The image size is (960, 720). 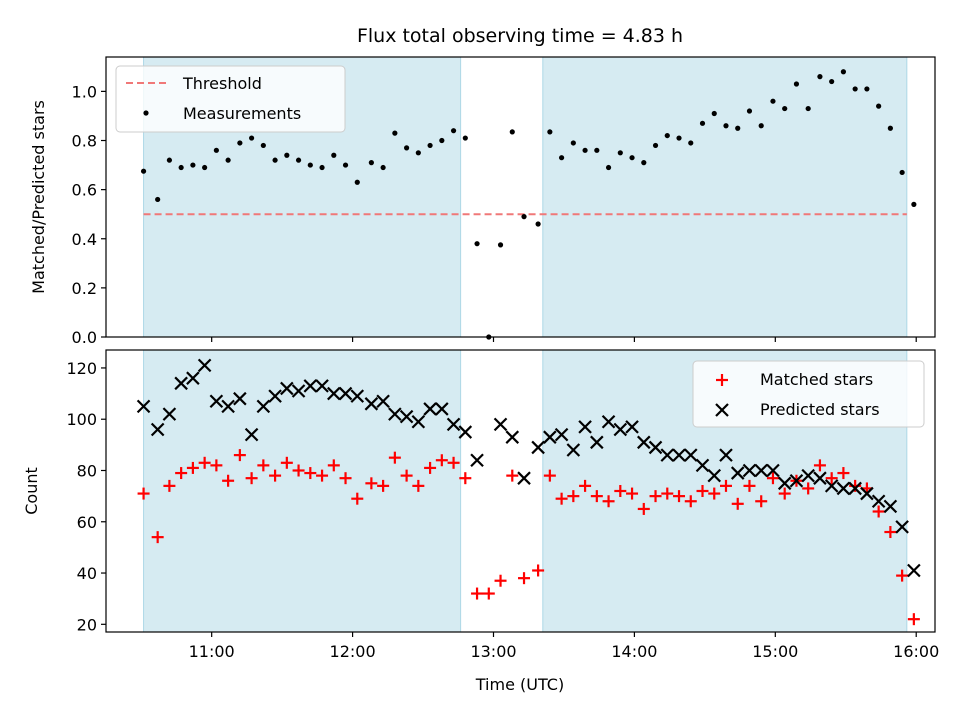 What do you see at coordinates (564, 646) in the screenshot?
I see `bottom-x-ticks: 11:00 12:00 13:00 14:00 15:00 16:00` at bounding box center [564, 646].